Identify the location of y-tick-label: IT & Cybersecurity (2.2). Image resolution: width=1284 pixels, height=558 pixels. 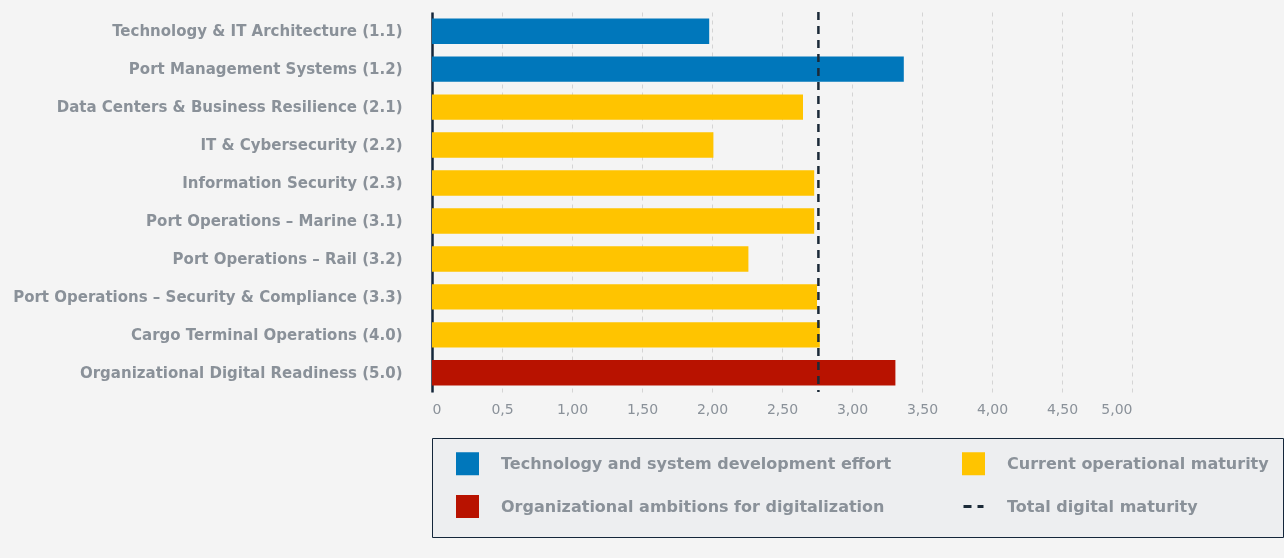
(301, 145).